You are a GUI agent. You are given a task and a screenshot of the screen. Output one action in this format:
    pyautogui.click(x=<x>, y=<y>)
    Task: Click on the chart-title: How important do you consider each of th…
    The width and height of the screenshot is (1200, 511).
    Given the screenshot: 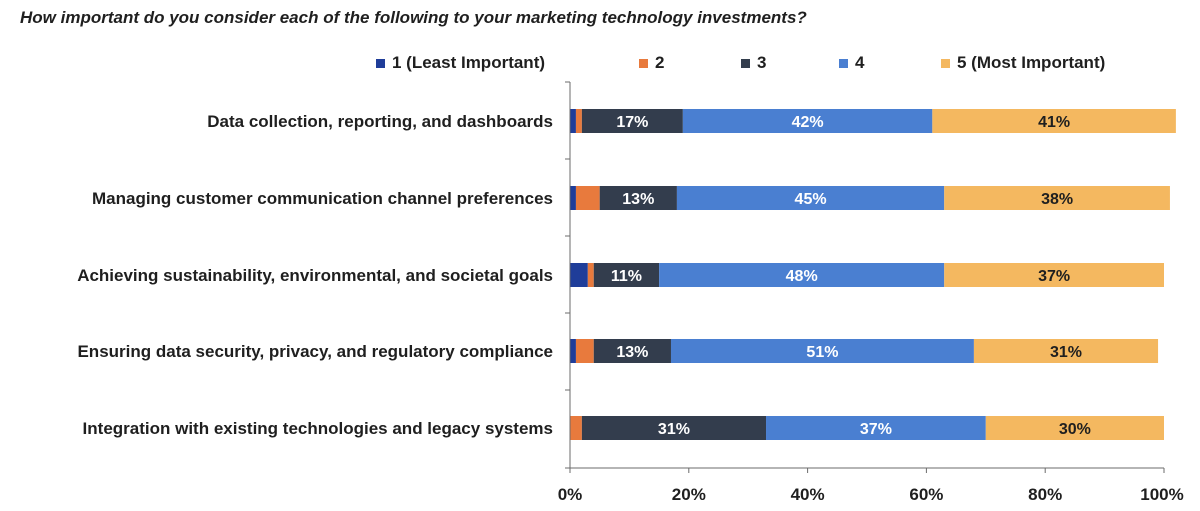 What is the action you would take?
    pyautogui.click(x=413, y=17)
    